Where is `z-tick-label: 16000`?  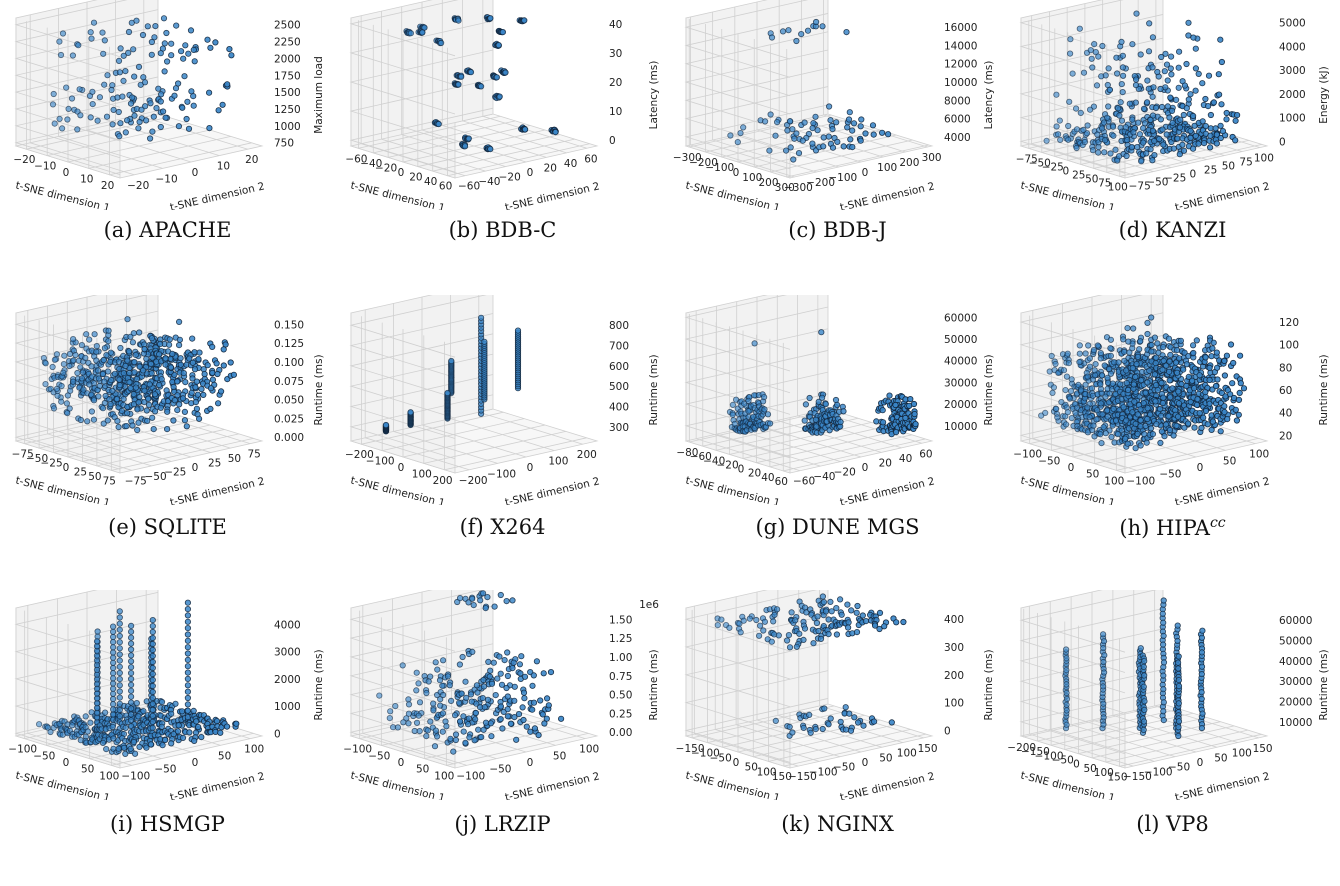 z-tick-label: 16000 is located at coordinates (960, 28).